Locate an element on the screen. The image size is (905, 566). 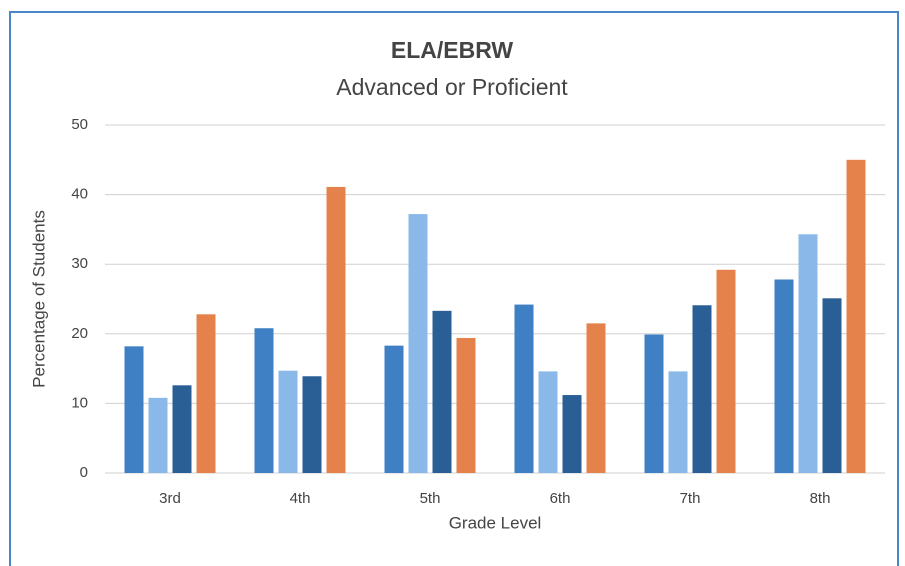
y-tick-label: 20 is located at coordinates (79, 333).